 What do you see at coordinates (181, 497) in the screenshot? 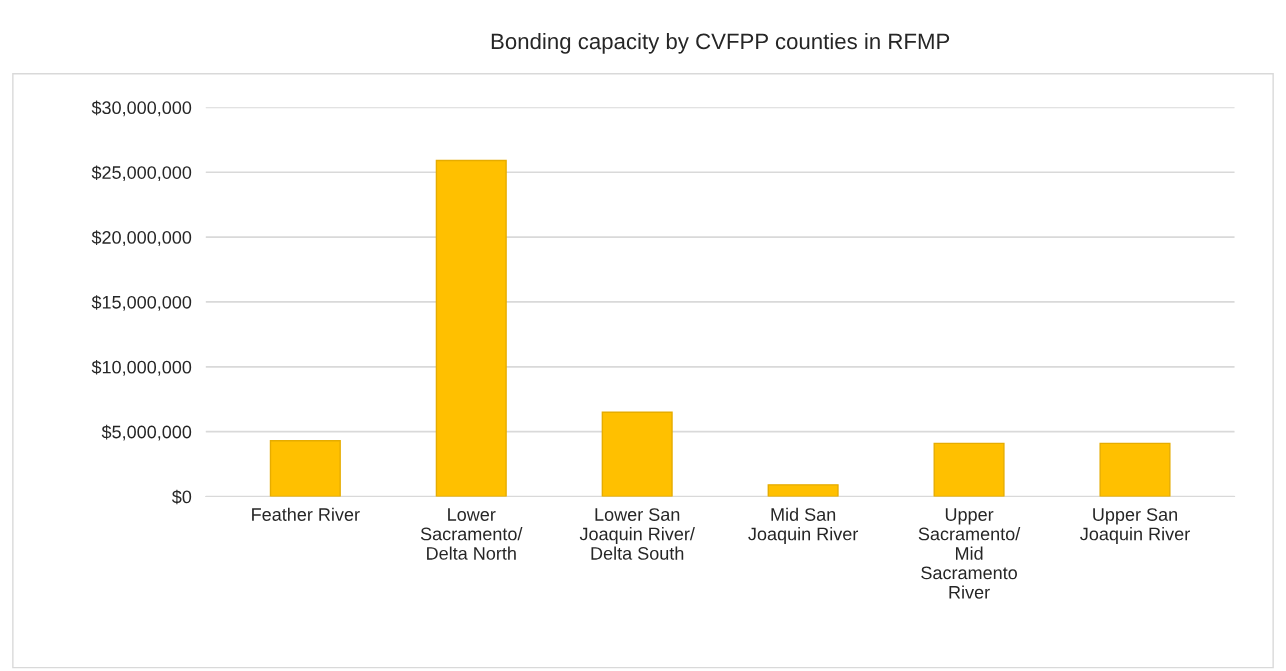
I see `y-tick-label: $0` at bounding box center [181, 497].